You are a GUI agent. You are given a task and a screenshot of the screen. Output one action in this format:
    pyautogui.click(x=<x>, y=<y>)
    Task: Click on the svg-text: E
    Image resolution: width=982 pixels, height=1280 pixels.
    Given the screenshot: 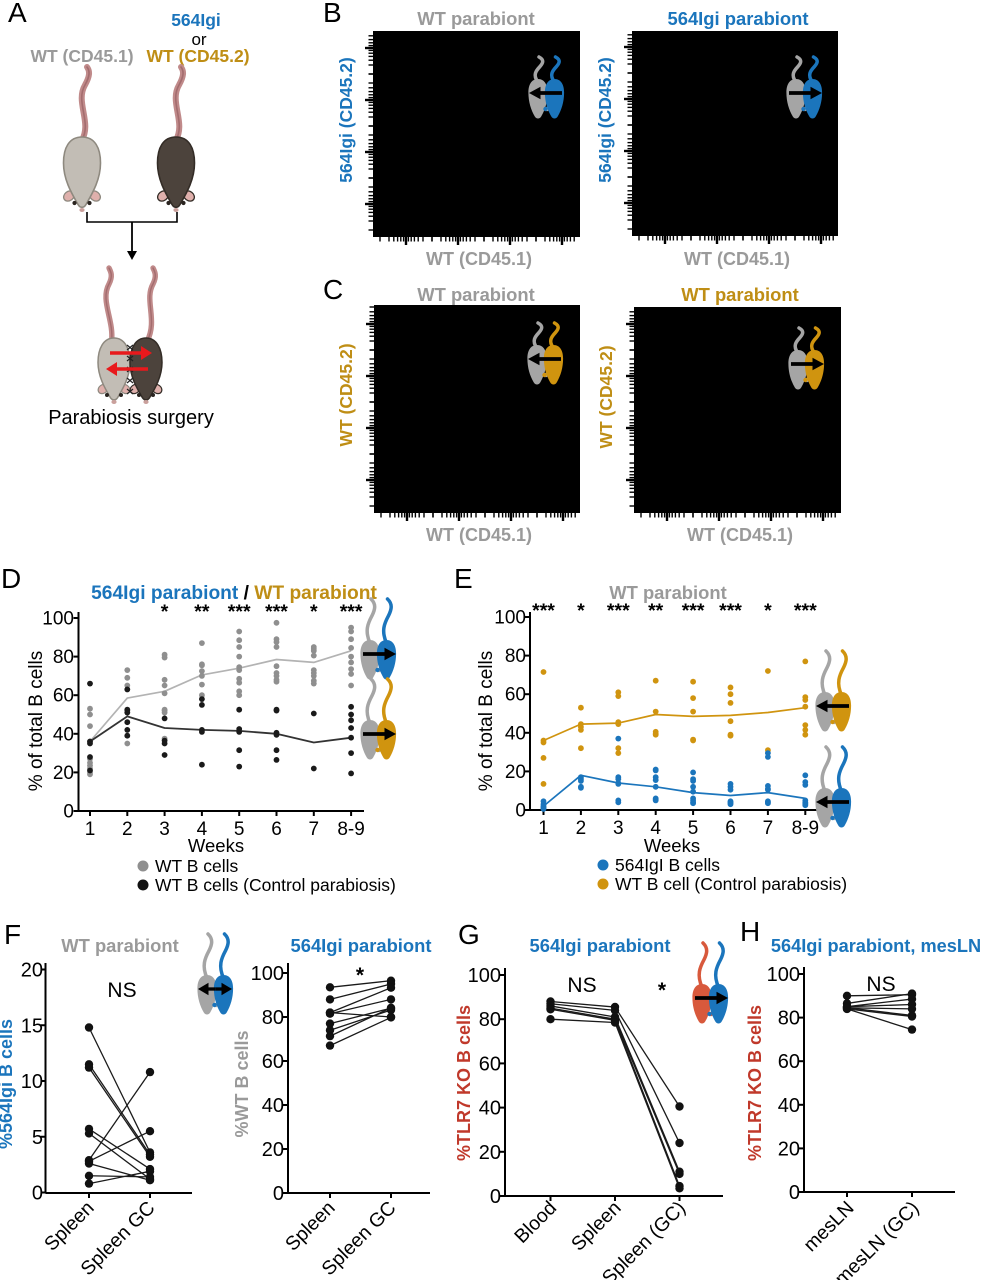 What is the action you would take?
    pyautogui.click(x=463, y=578)
    